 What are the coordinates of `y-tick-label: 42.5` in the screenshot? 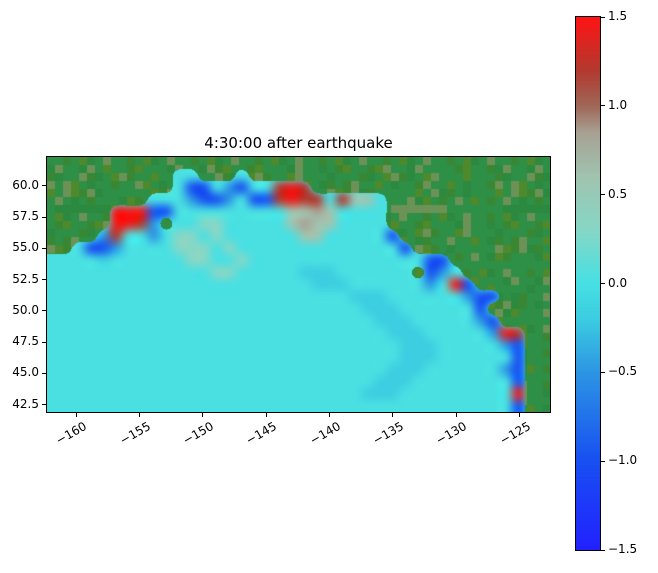 It's located at (25, 403).